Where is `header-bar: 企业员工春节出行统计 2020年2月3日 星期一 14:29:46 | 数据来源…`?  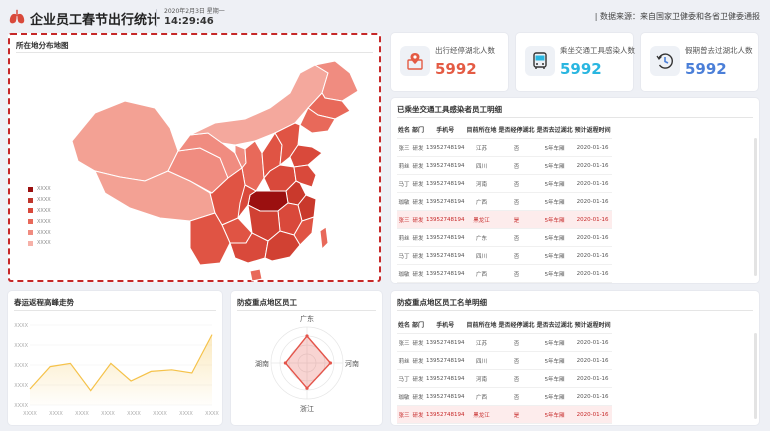 header-bar: 企业员工春节出行统计 2020年2月3日 星期一 14:29:46 | 数据来源… is located at coordinates (385, 17).